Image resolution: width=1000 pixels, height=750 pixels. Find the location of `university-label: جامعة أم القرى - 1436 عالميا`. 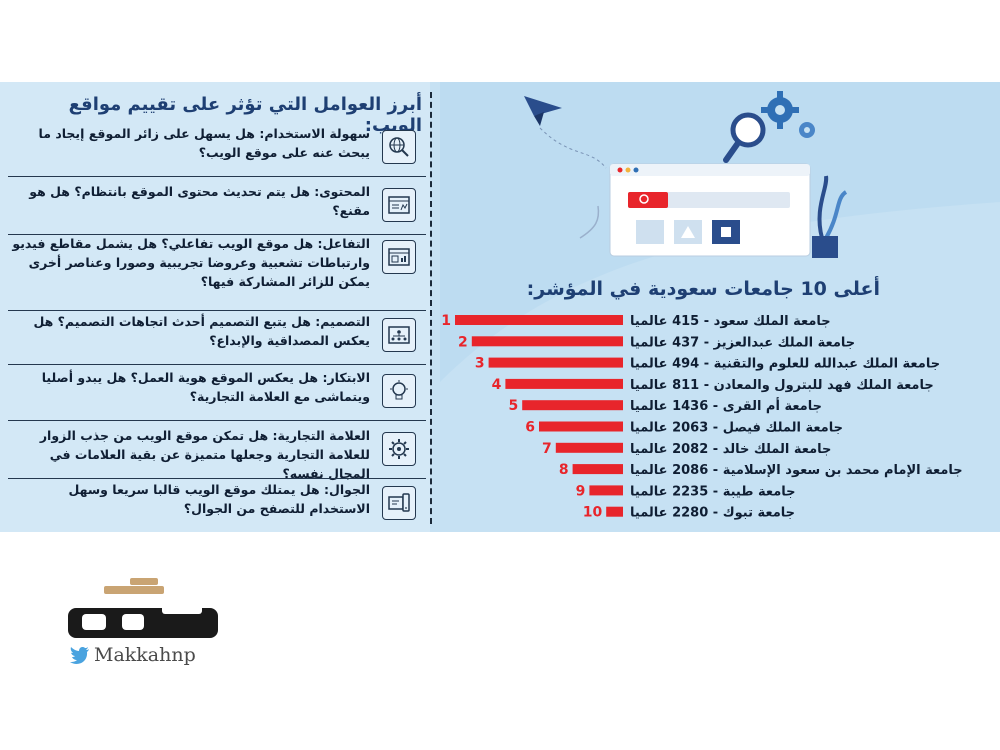

university-label: جامعة أم القرى - 1436 عالميا is located at coordinates (726, 405).